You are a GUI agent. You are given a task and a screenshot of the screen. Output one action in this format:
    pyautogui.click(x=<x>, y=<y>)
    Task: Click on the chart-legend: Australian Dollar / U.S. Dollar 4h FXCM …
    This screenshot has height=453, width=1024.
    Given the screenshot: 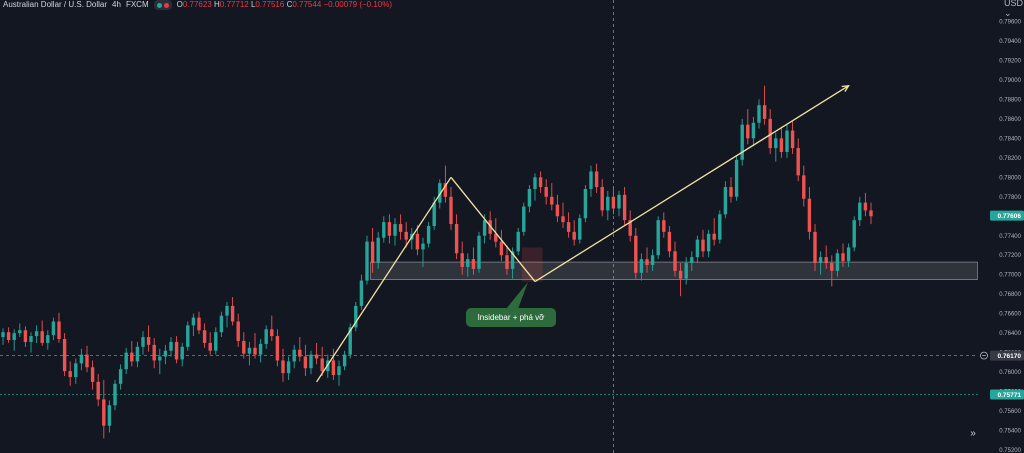 What is the action you would take?
    pyautogui.click(x=197, y=5)
    